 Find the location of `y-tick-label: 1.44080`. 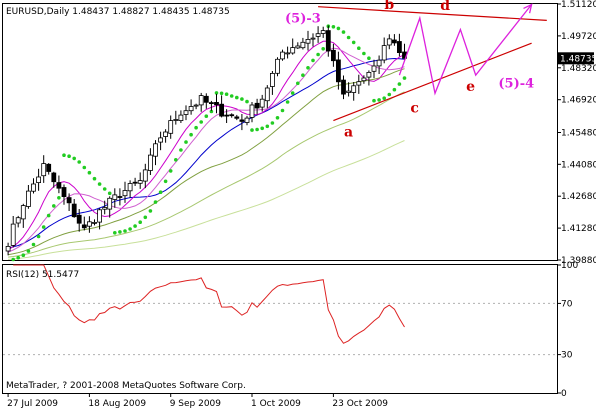

y-tick-label: 1.44080 is located at coordinates (578, 165).